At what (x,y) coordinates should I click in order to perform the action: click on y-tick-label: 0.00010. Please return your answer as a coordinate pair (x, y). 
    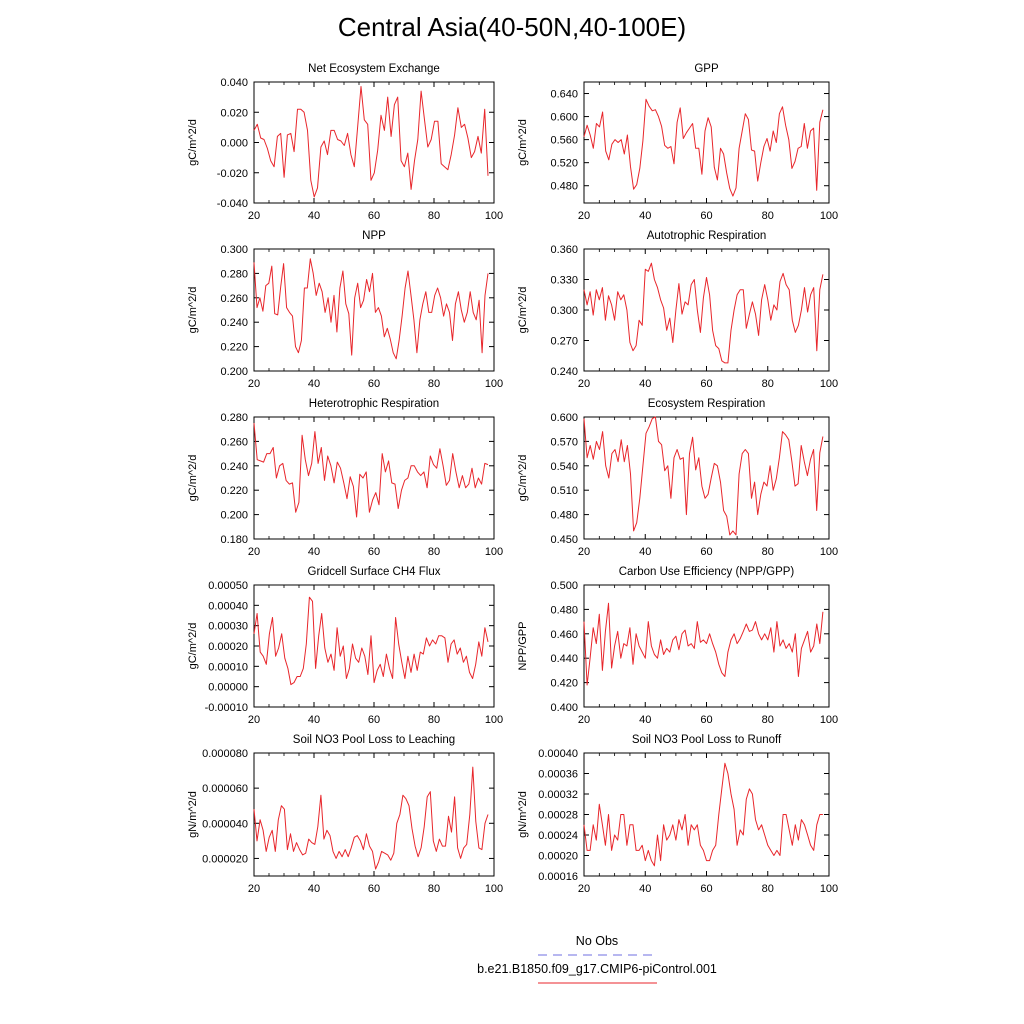
    Looking at the image, I should click on (228, 667).